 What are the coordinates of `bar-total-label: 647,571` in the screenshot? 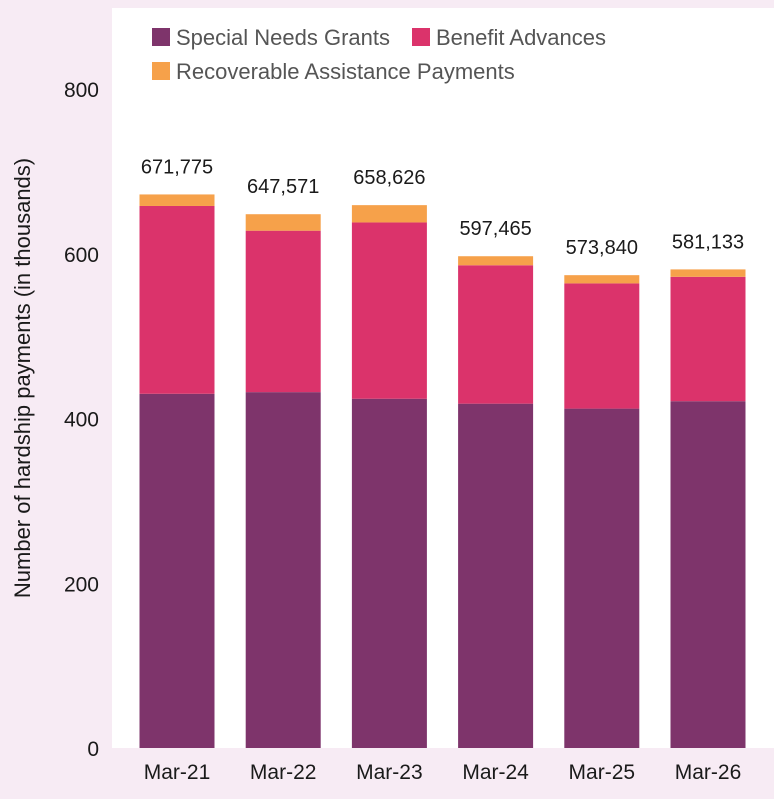 It's located at (283, 187).